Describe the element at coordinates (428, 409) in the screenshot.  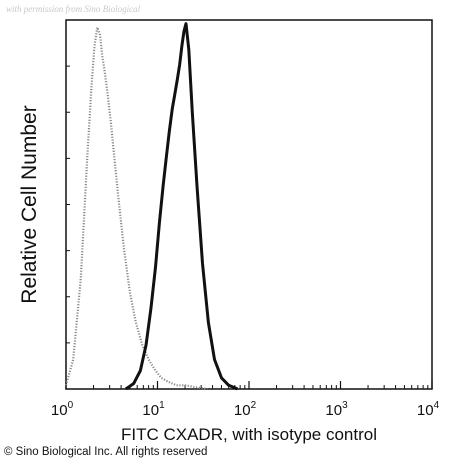
I see `x-tick-label: 10⁴` at that location.